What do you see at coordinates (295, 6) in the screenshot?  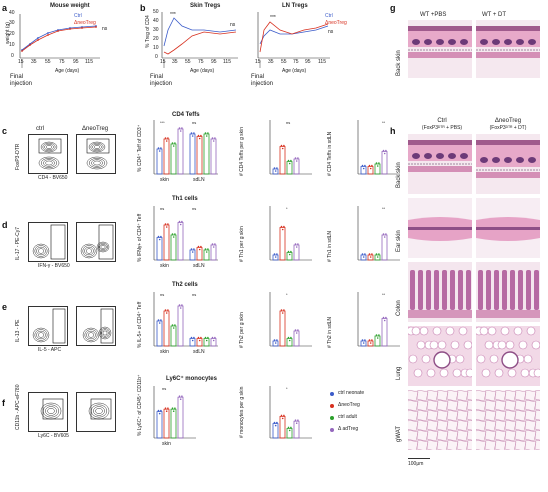 I see `panel-b-title-ln: LN Tregs` at bounding box center [295, 6].